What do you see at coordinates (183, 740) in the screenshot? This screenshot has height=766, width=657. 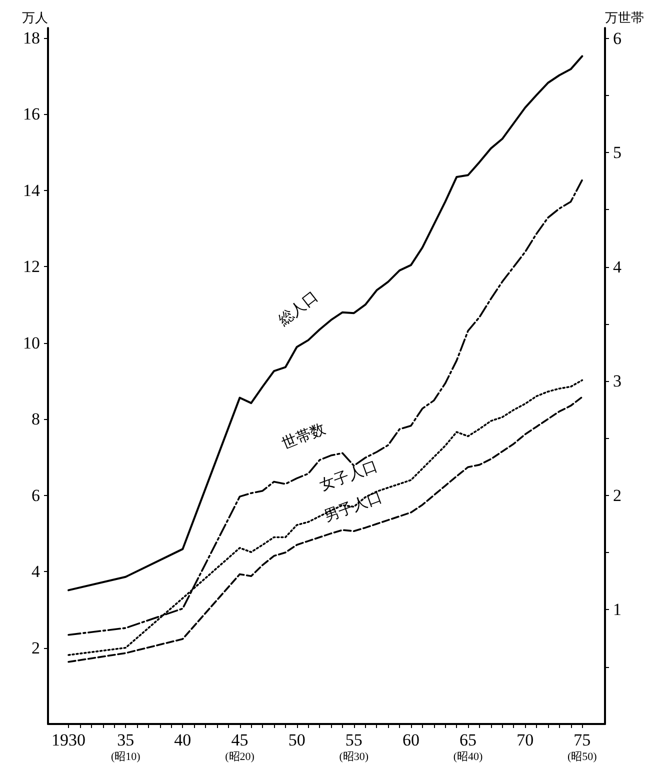 I see `x-tick-label: 40` at bounding box center [183, 740].